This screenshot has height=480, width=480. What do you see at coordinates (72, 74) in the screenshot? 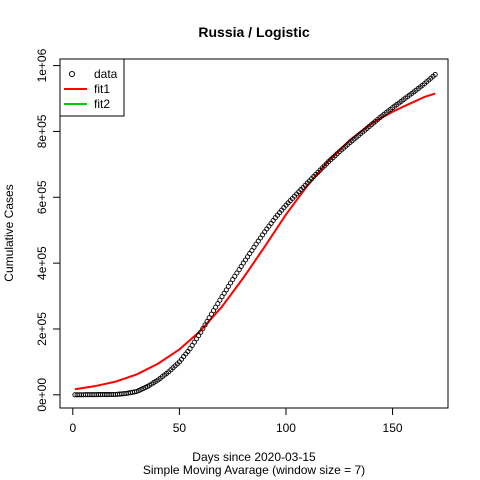
I see `legend-symbol-data` at bounding box center [72, 74].